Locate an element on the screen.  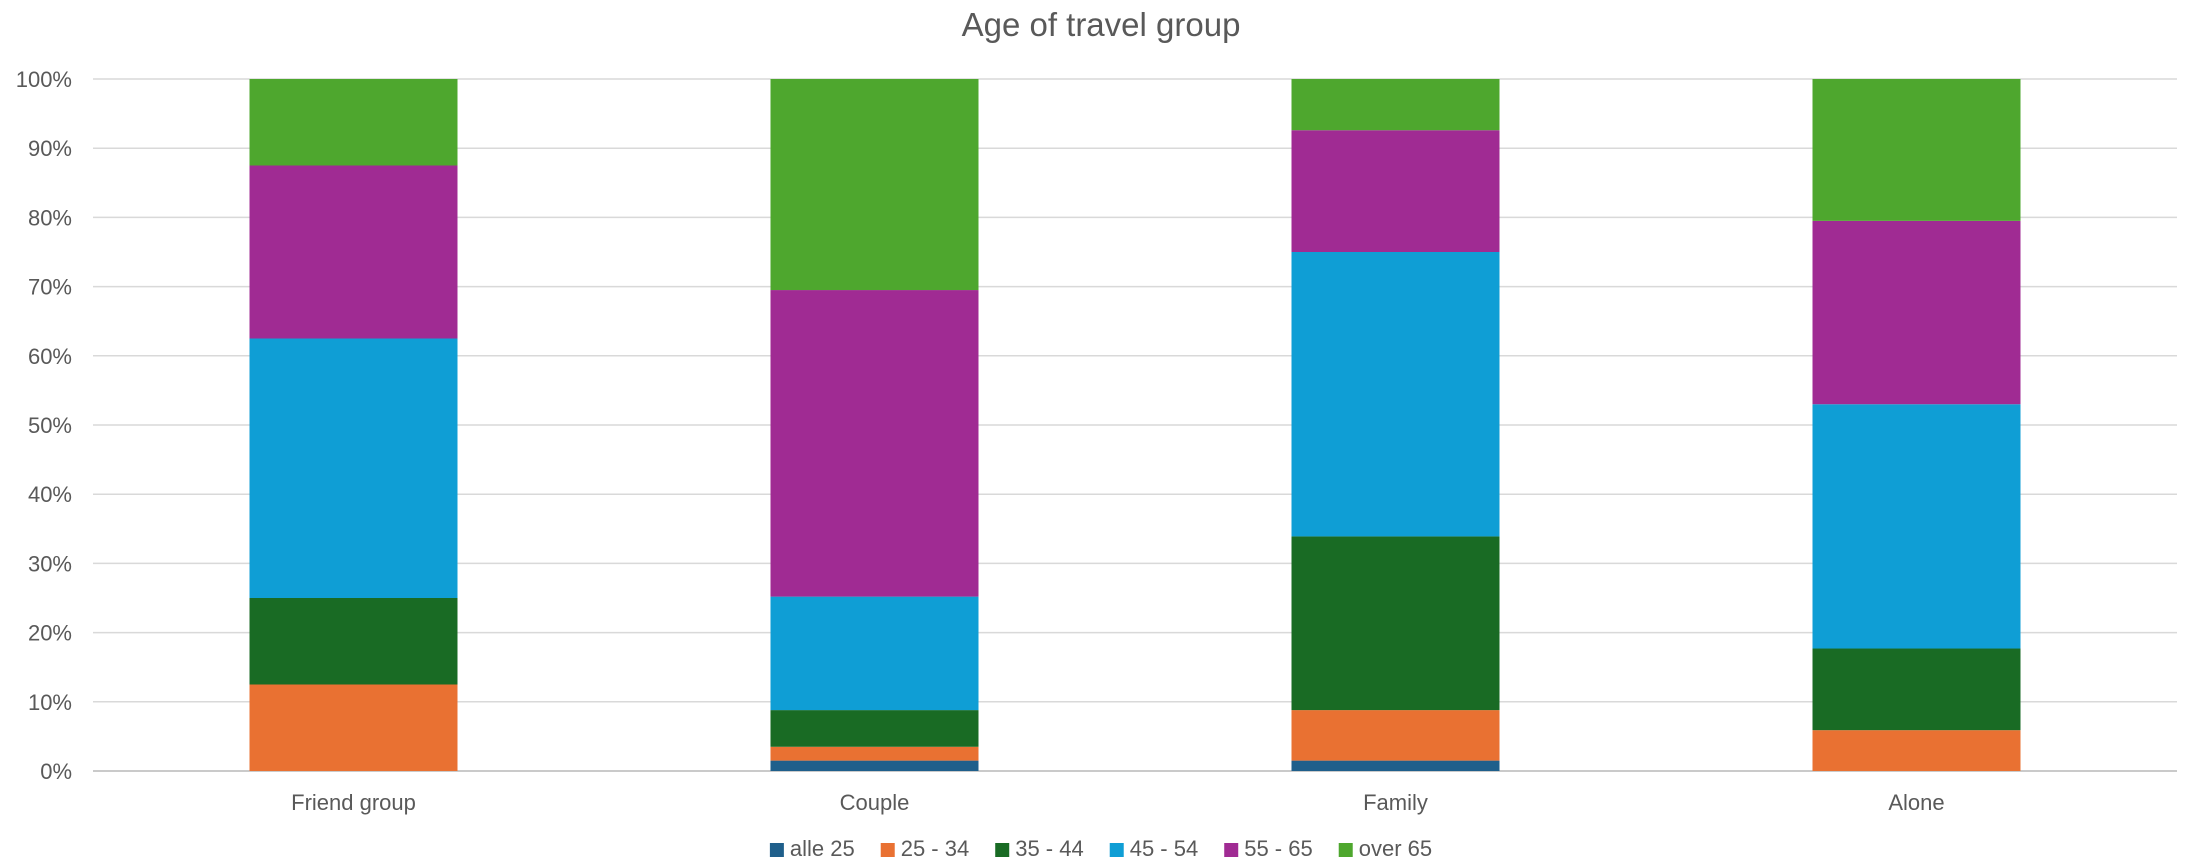
legend-label: 55 - 65 is located at coordinates (1278, 848).